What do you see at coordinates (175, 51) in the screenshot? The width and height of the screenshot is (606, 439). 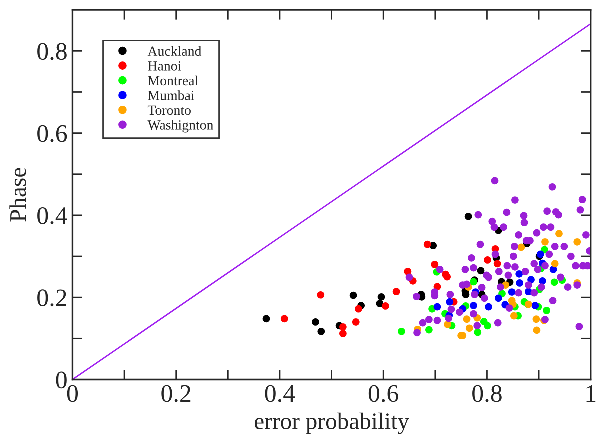 I see `legend-label: Auckland` at bounding box center [175, 51].